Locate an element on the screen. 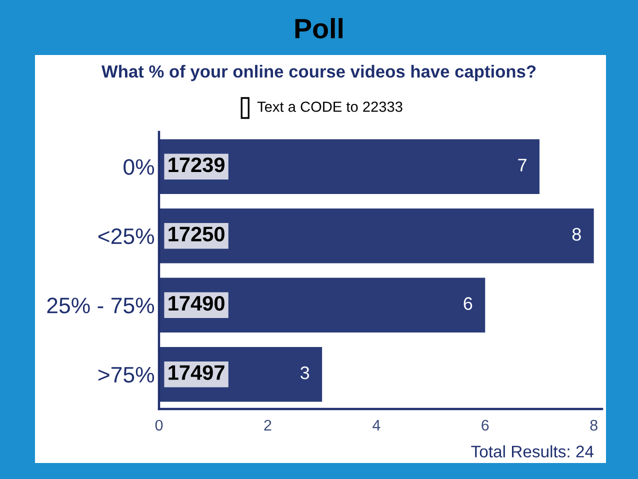 This screenshot has height=479, width=638. x-tick-label: 6 is located at coordinates (485, 425).